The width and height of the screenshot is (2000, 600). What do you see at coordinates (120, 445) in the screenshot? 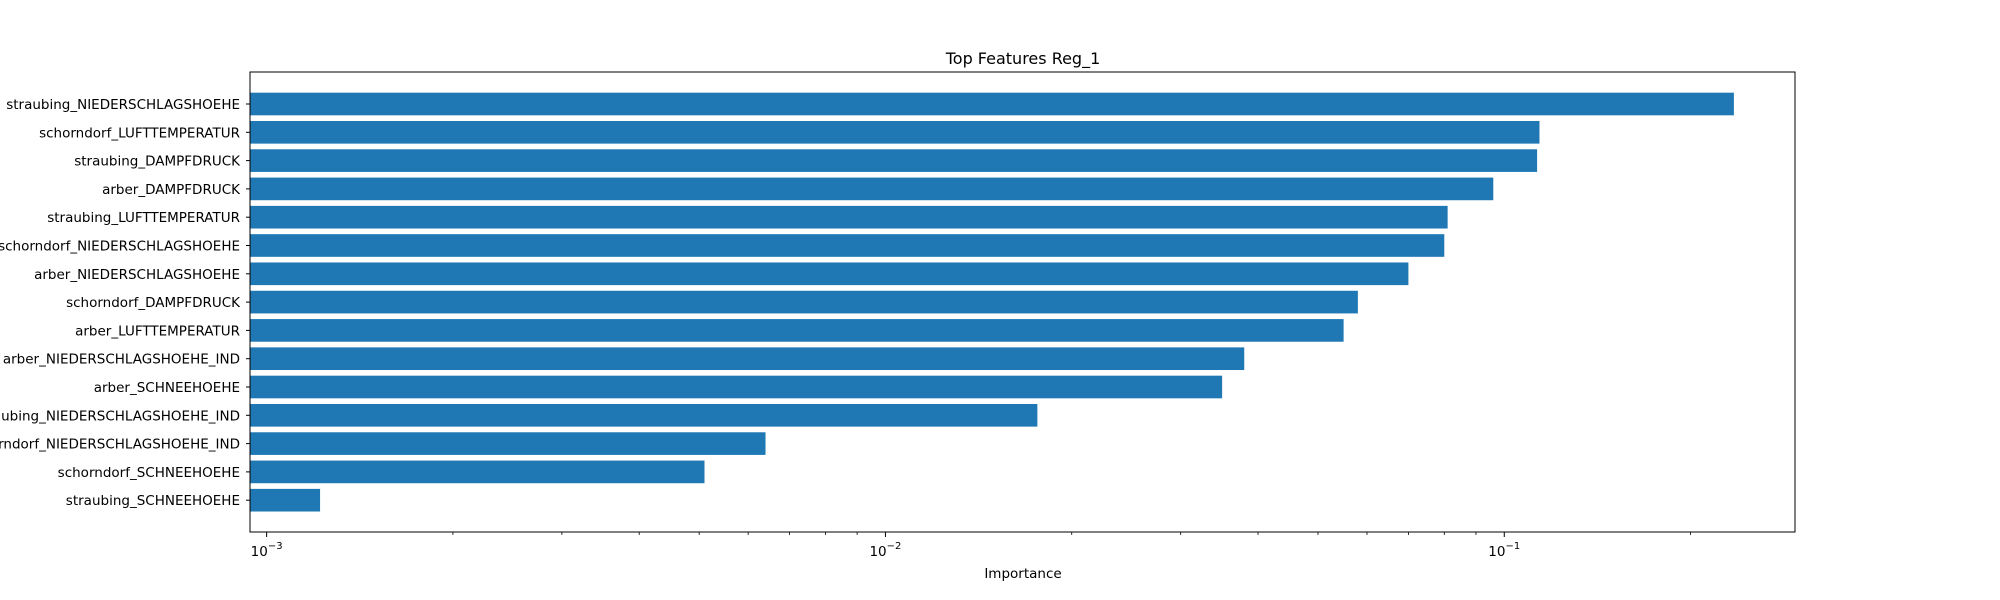
I see `y-tick-label: schorndorf_NIEDERSCHLAGSHOEHE_IND` at bounding box center [120, 445].